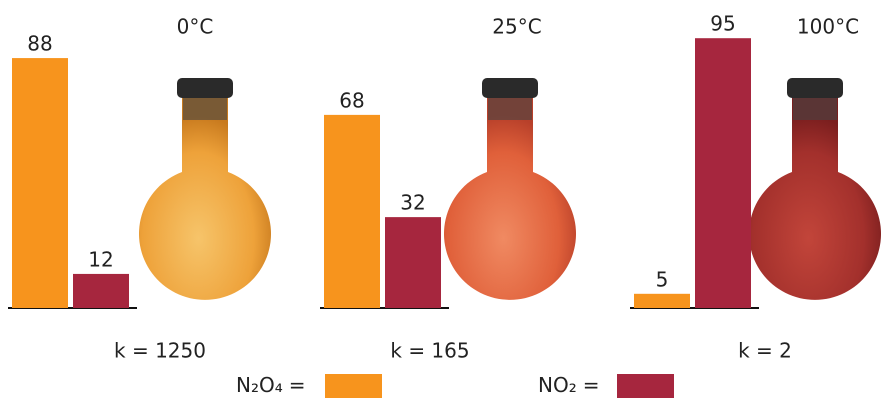 The width and height of the screenshot is (882, 404). Describe the element at coordinates (765, 351) in the screenshot. I see `k-label: k = 2` at that location.